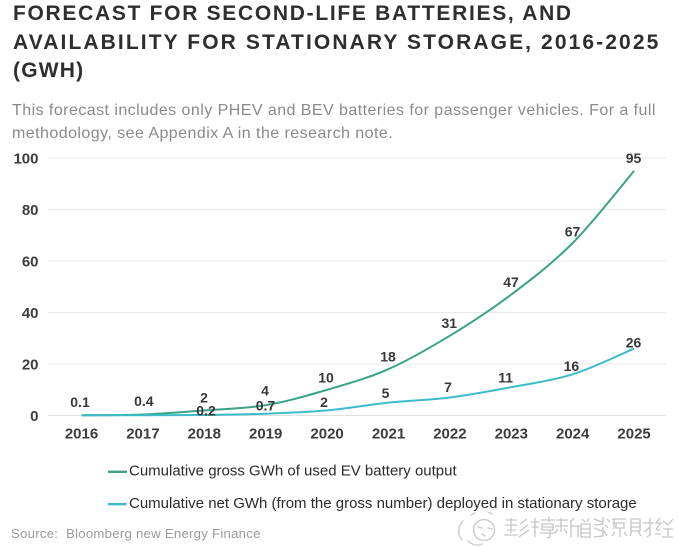  I want to click on svg-text: 47, so click(511, 282).